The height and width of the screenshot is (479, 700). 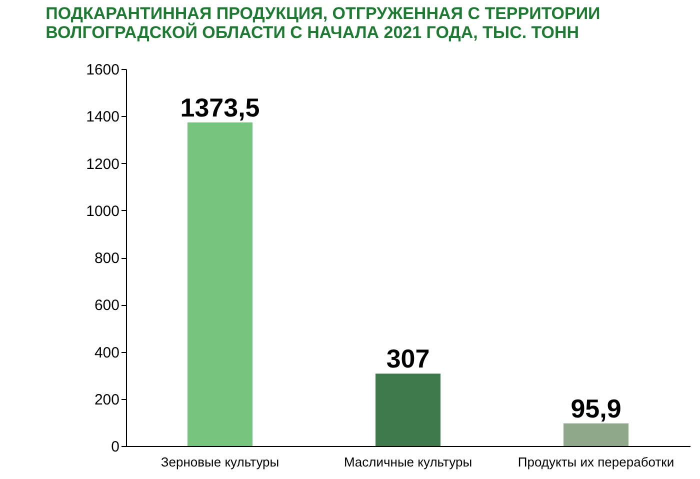 What do you see at coordinates (103, 70) in the screenshot?
I see `y-tick-label: 1600` at bounding box center [103, 70].